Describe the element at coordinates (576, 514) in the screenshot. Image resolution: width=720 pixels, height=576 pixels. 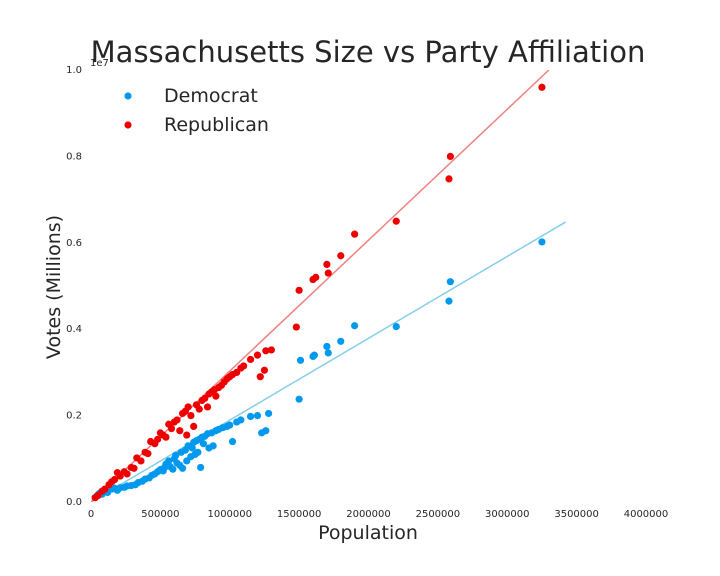
I see `x-tick-label: 3500000` at that location.